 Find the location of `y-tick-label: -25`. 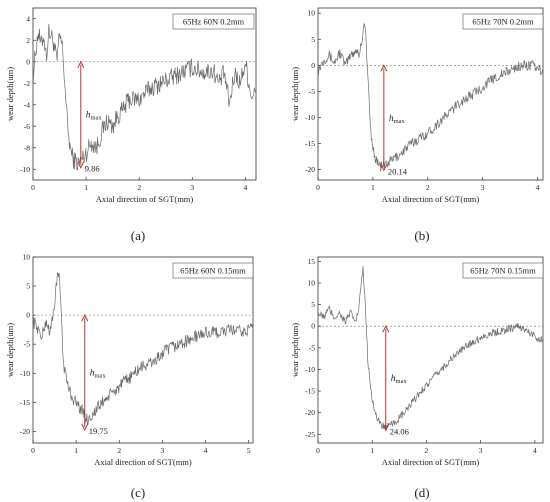

y-tick-label: -25 is located at coordinates (310, 434).